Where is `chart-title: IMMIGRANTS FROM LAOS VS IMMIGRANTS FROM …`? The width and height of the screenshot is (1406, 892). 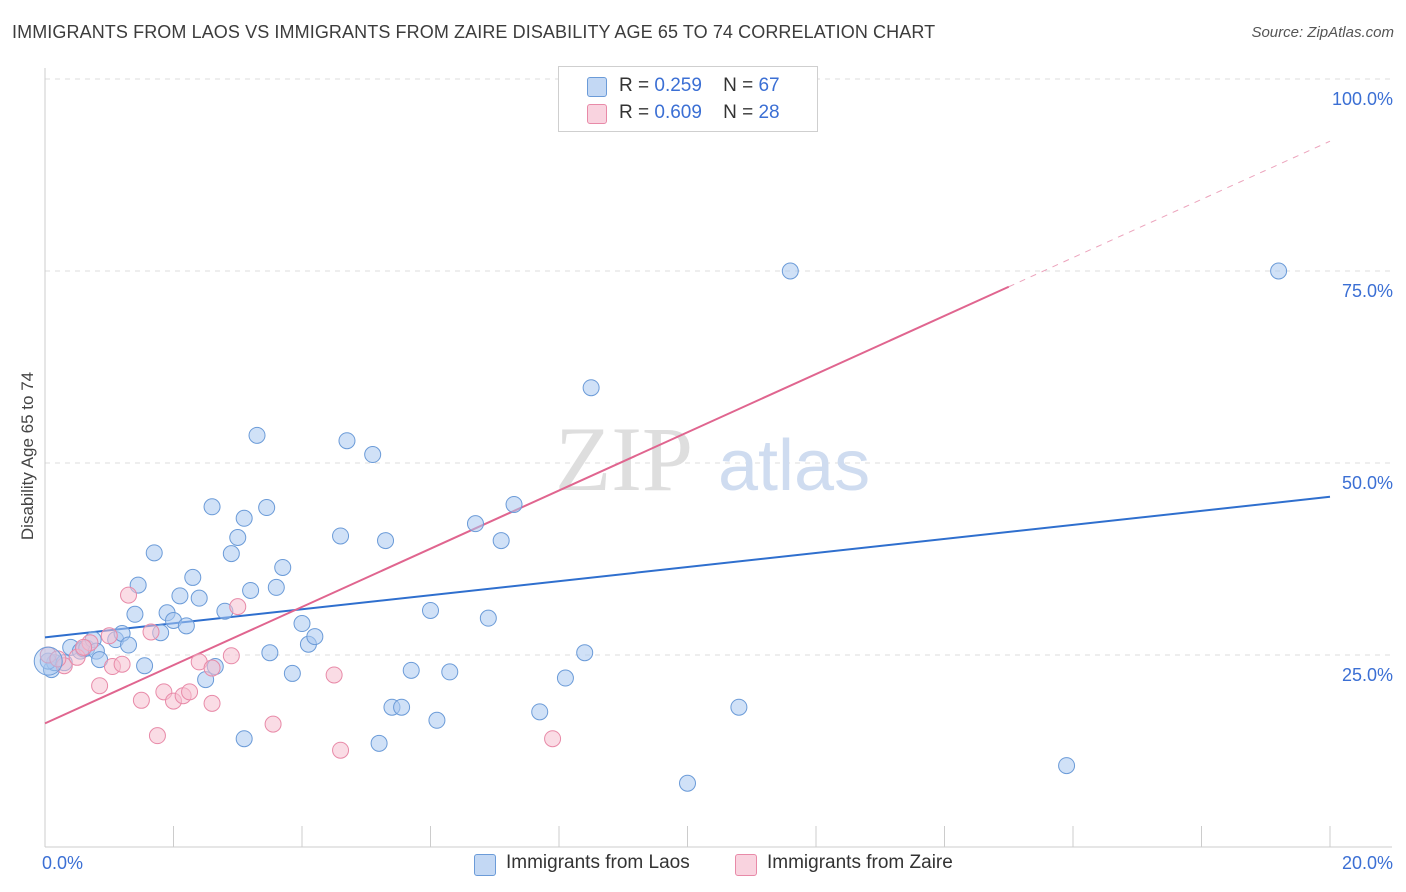 chart-title: IMMIGRANTS FROM LAOS VS IMMIGRANTS FROM … is located at coordinates (474, 32).